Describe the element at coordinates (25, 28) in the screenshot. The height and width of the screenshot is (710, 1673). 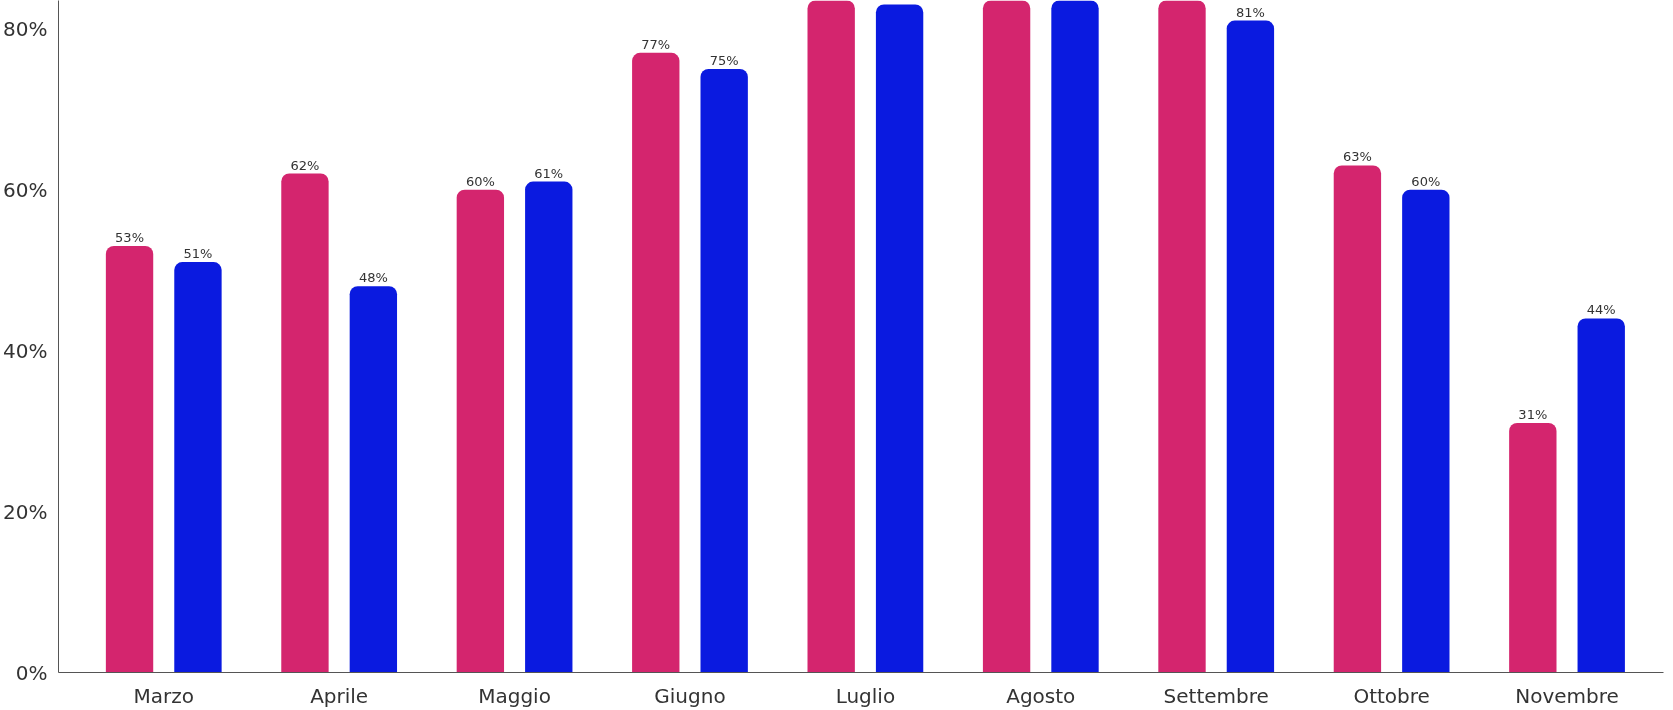
I see `y-tick-label: 80%` at that location.